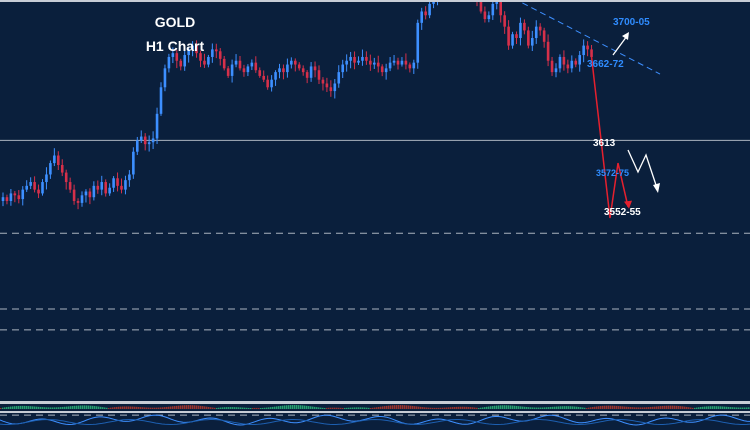 This screenshot has height=430, width=750. Describe the element at coordinates (375, 407) in the screenshot. I see `volume-histogram` at that location.